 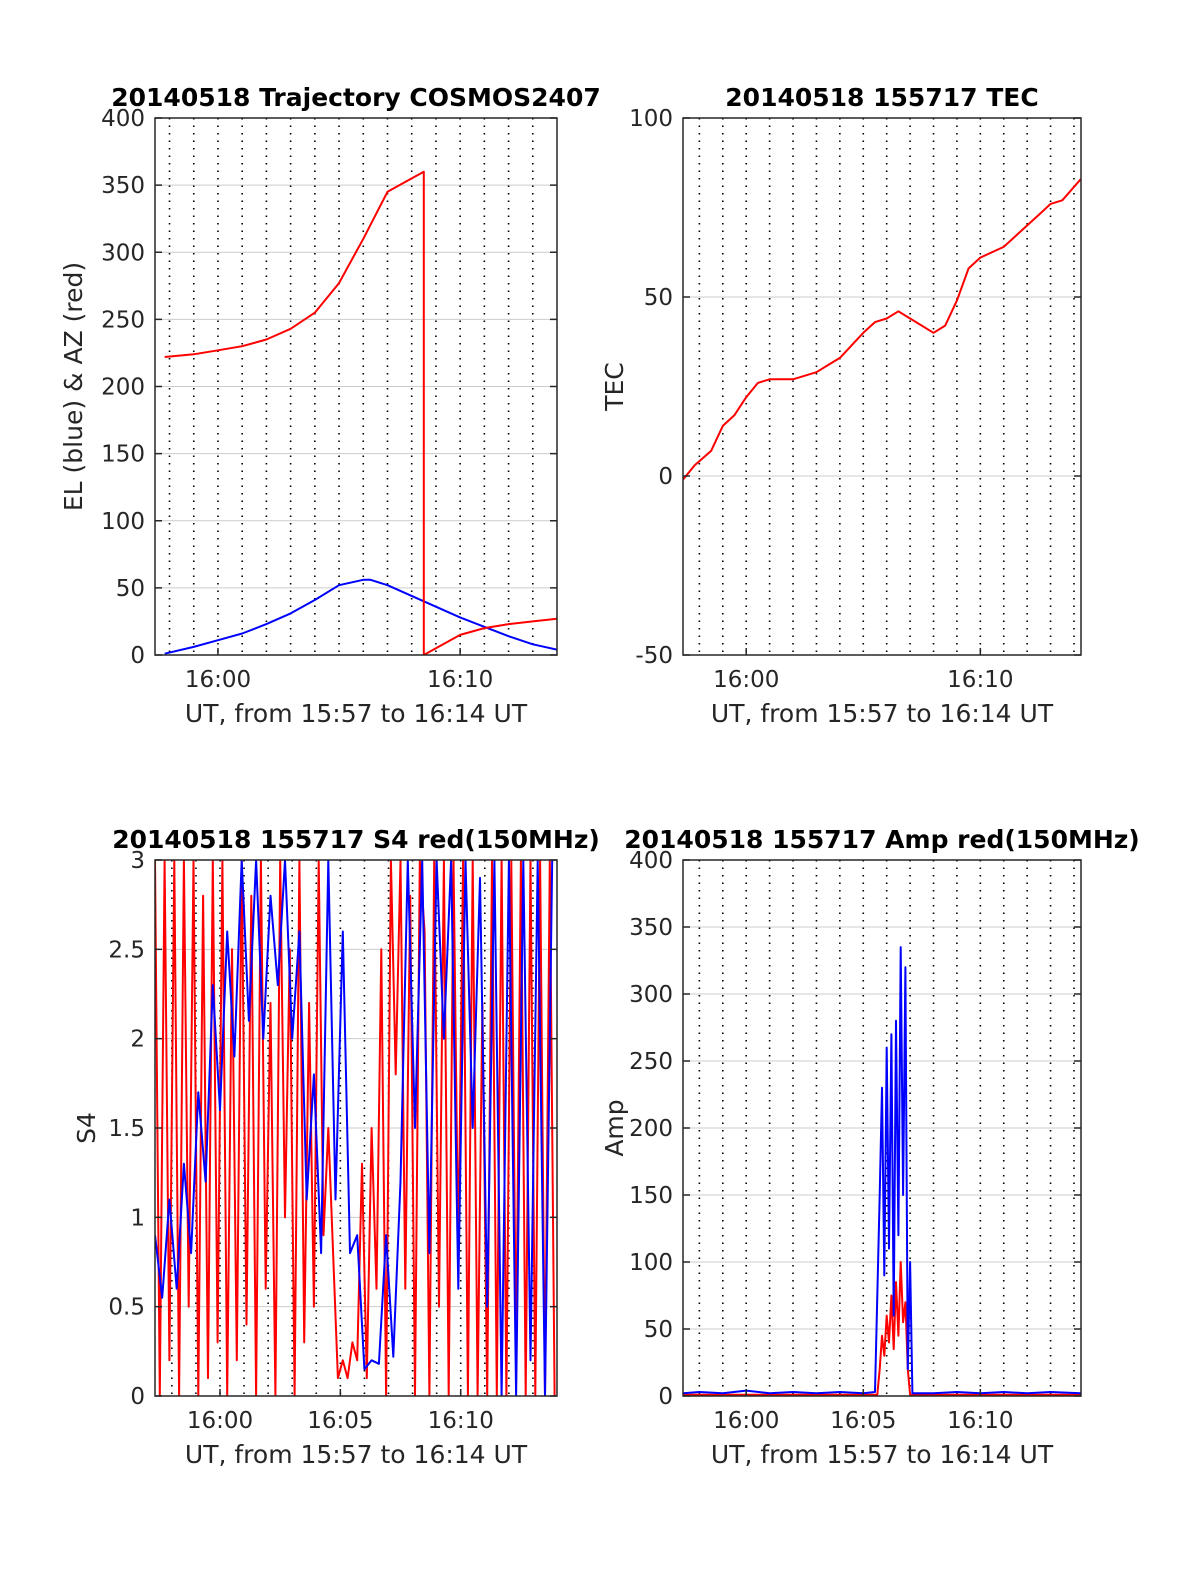 I want to click on traj-xlabel: UT, from 15:57 to 16:14 UT, so click(x=356, y=713).